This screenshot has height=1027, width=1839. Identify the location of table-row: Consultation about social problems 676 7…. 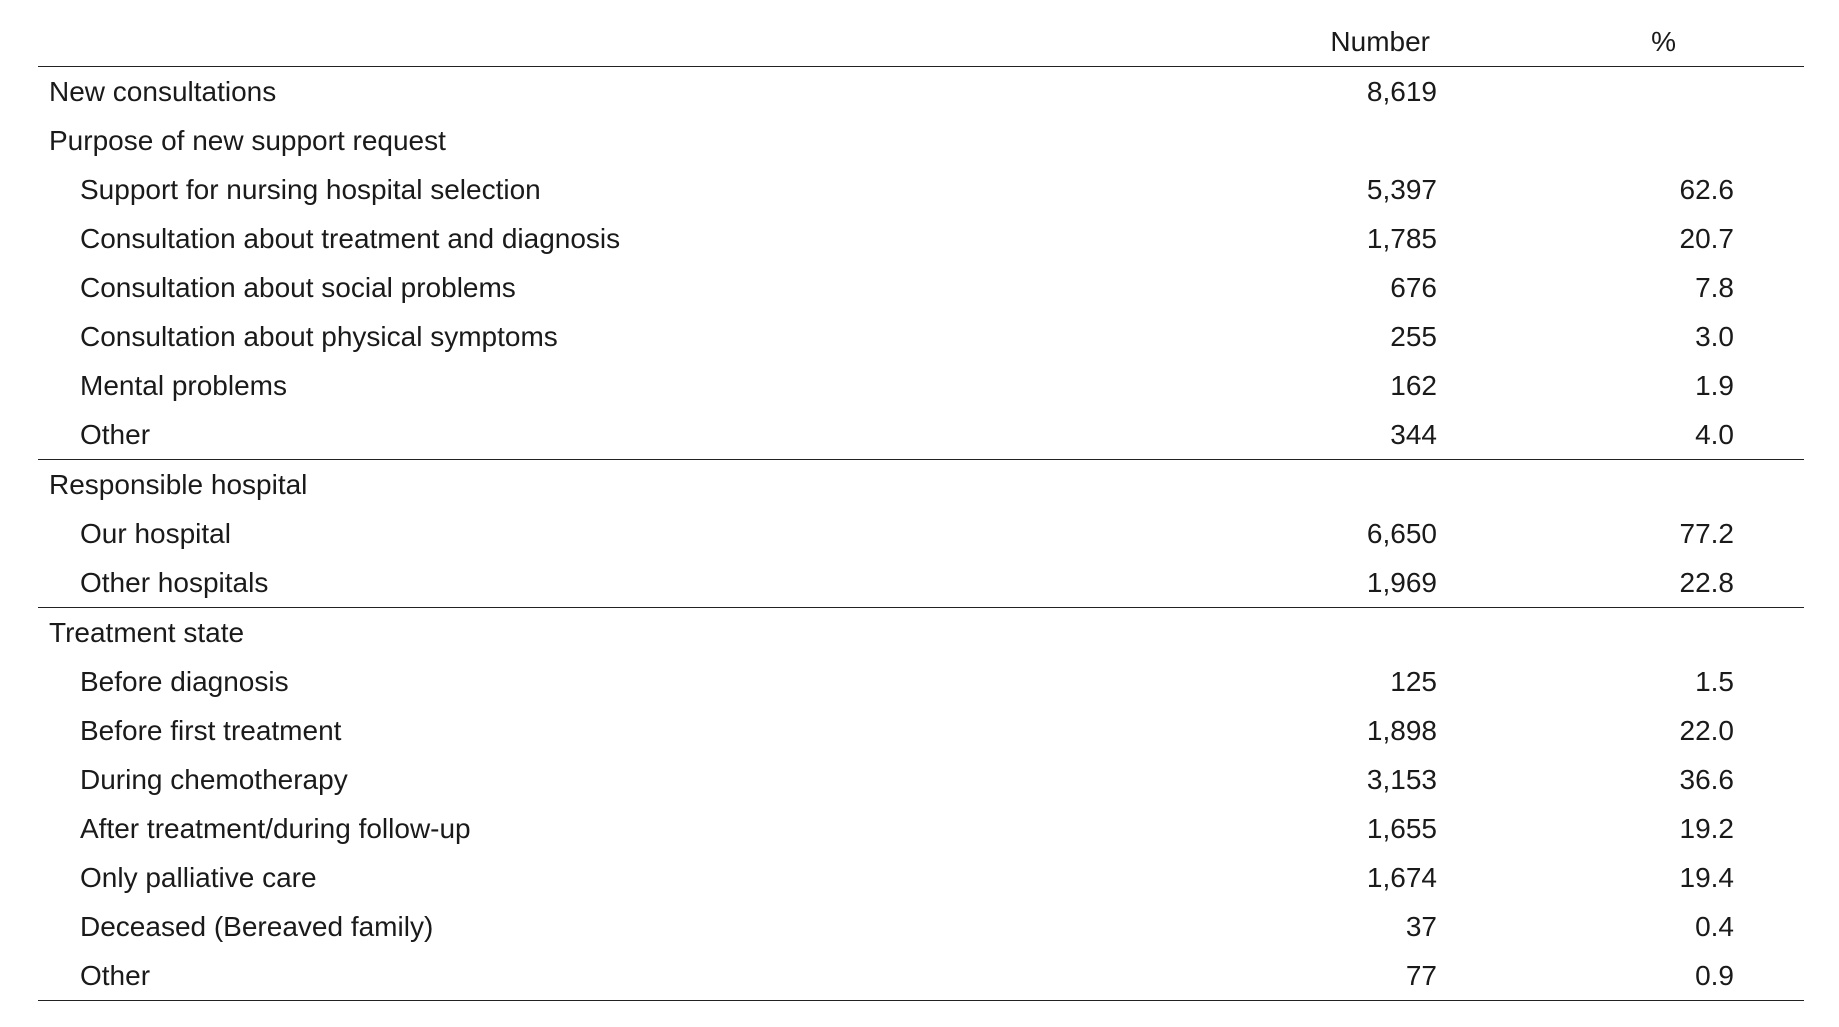
(921, 287).